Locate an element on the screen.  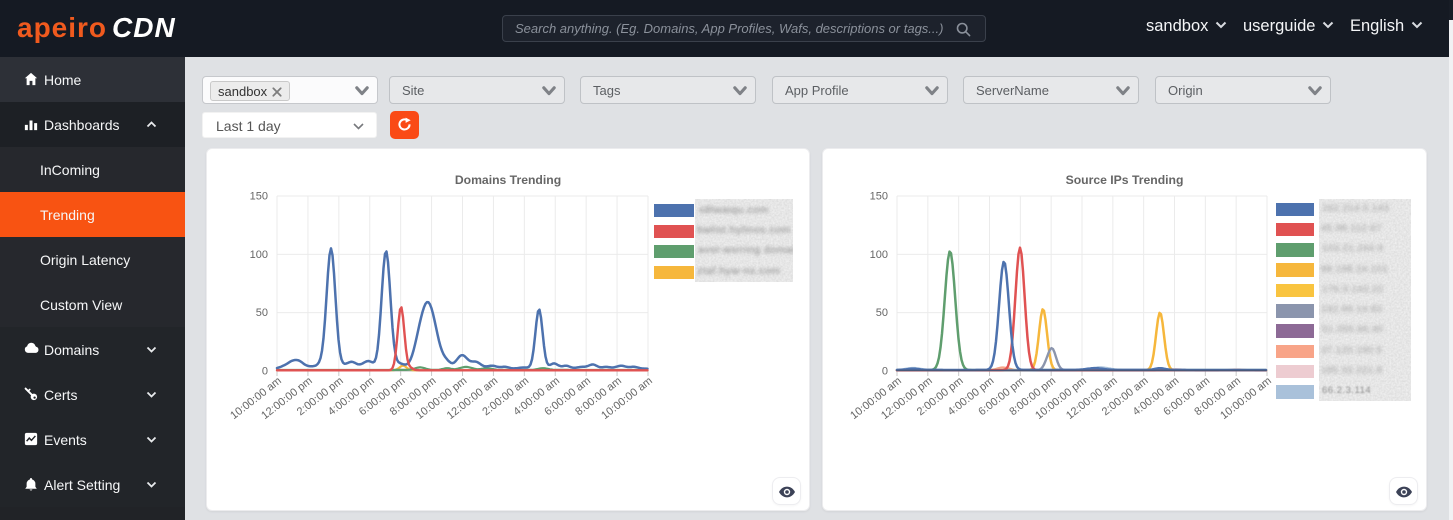
svg-text: 10:00:00 am is located at coordinates (876, 398).